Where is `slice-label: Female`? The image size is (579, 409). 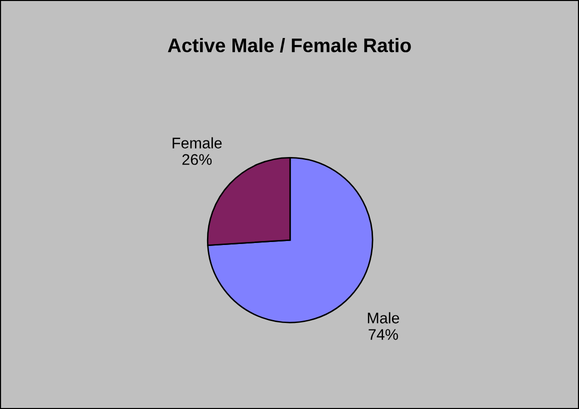
slice-label: Female is located at coordinates (197, 142).